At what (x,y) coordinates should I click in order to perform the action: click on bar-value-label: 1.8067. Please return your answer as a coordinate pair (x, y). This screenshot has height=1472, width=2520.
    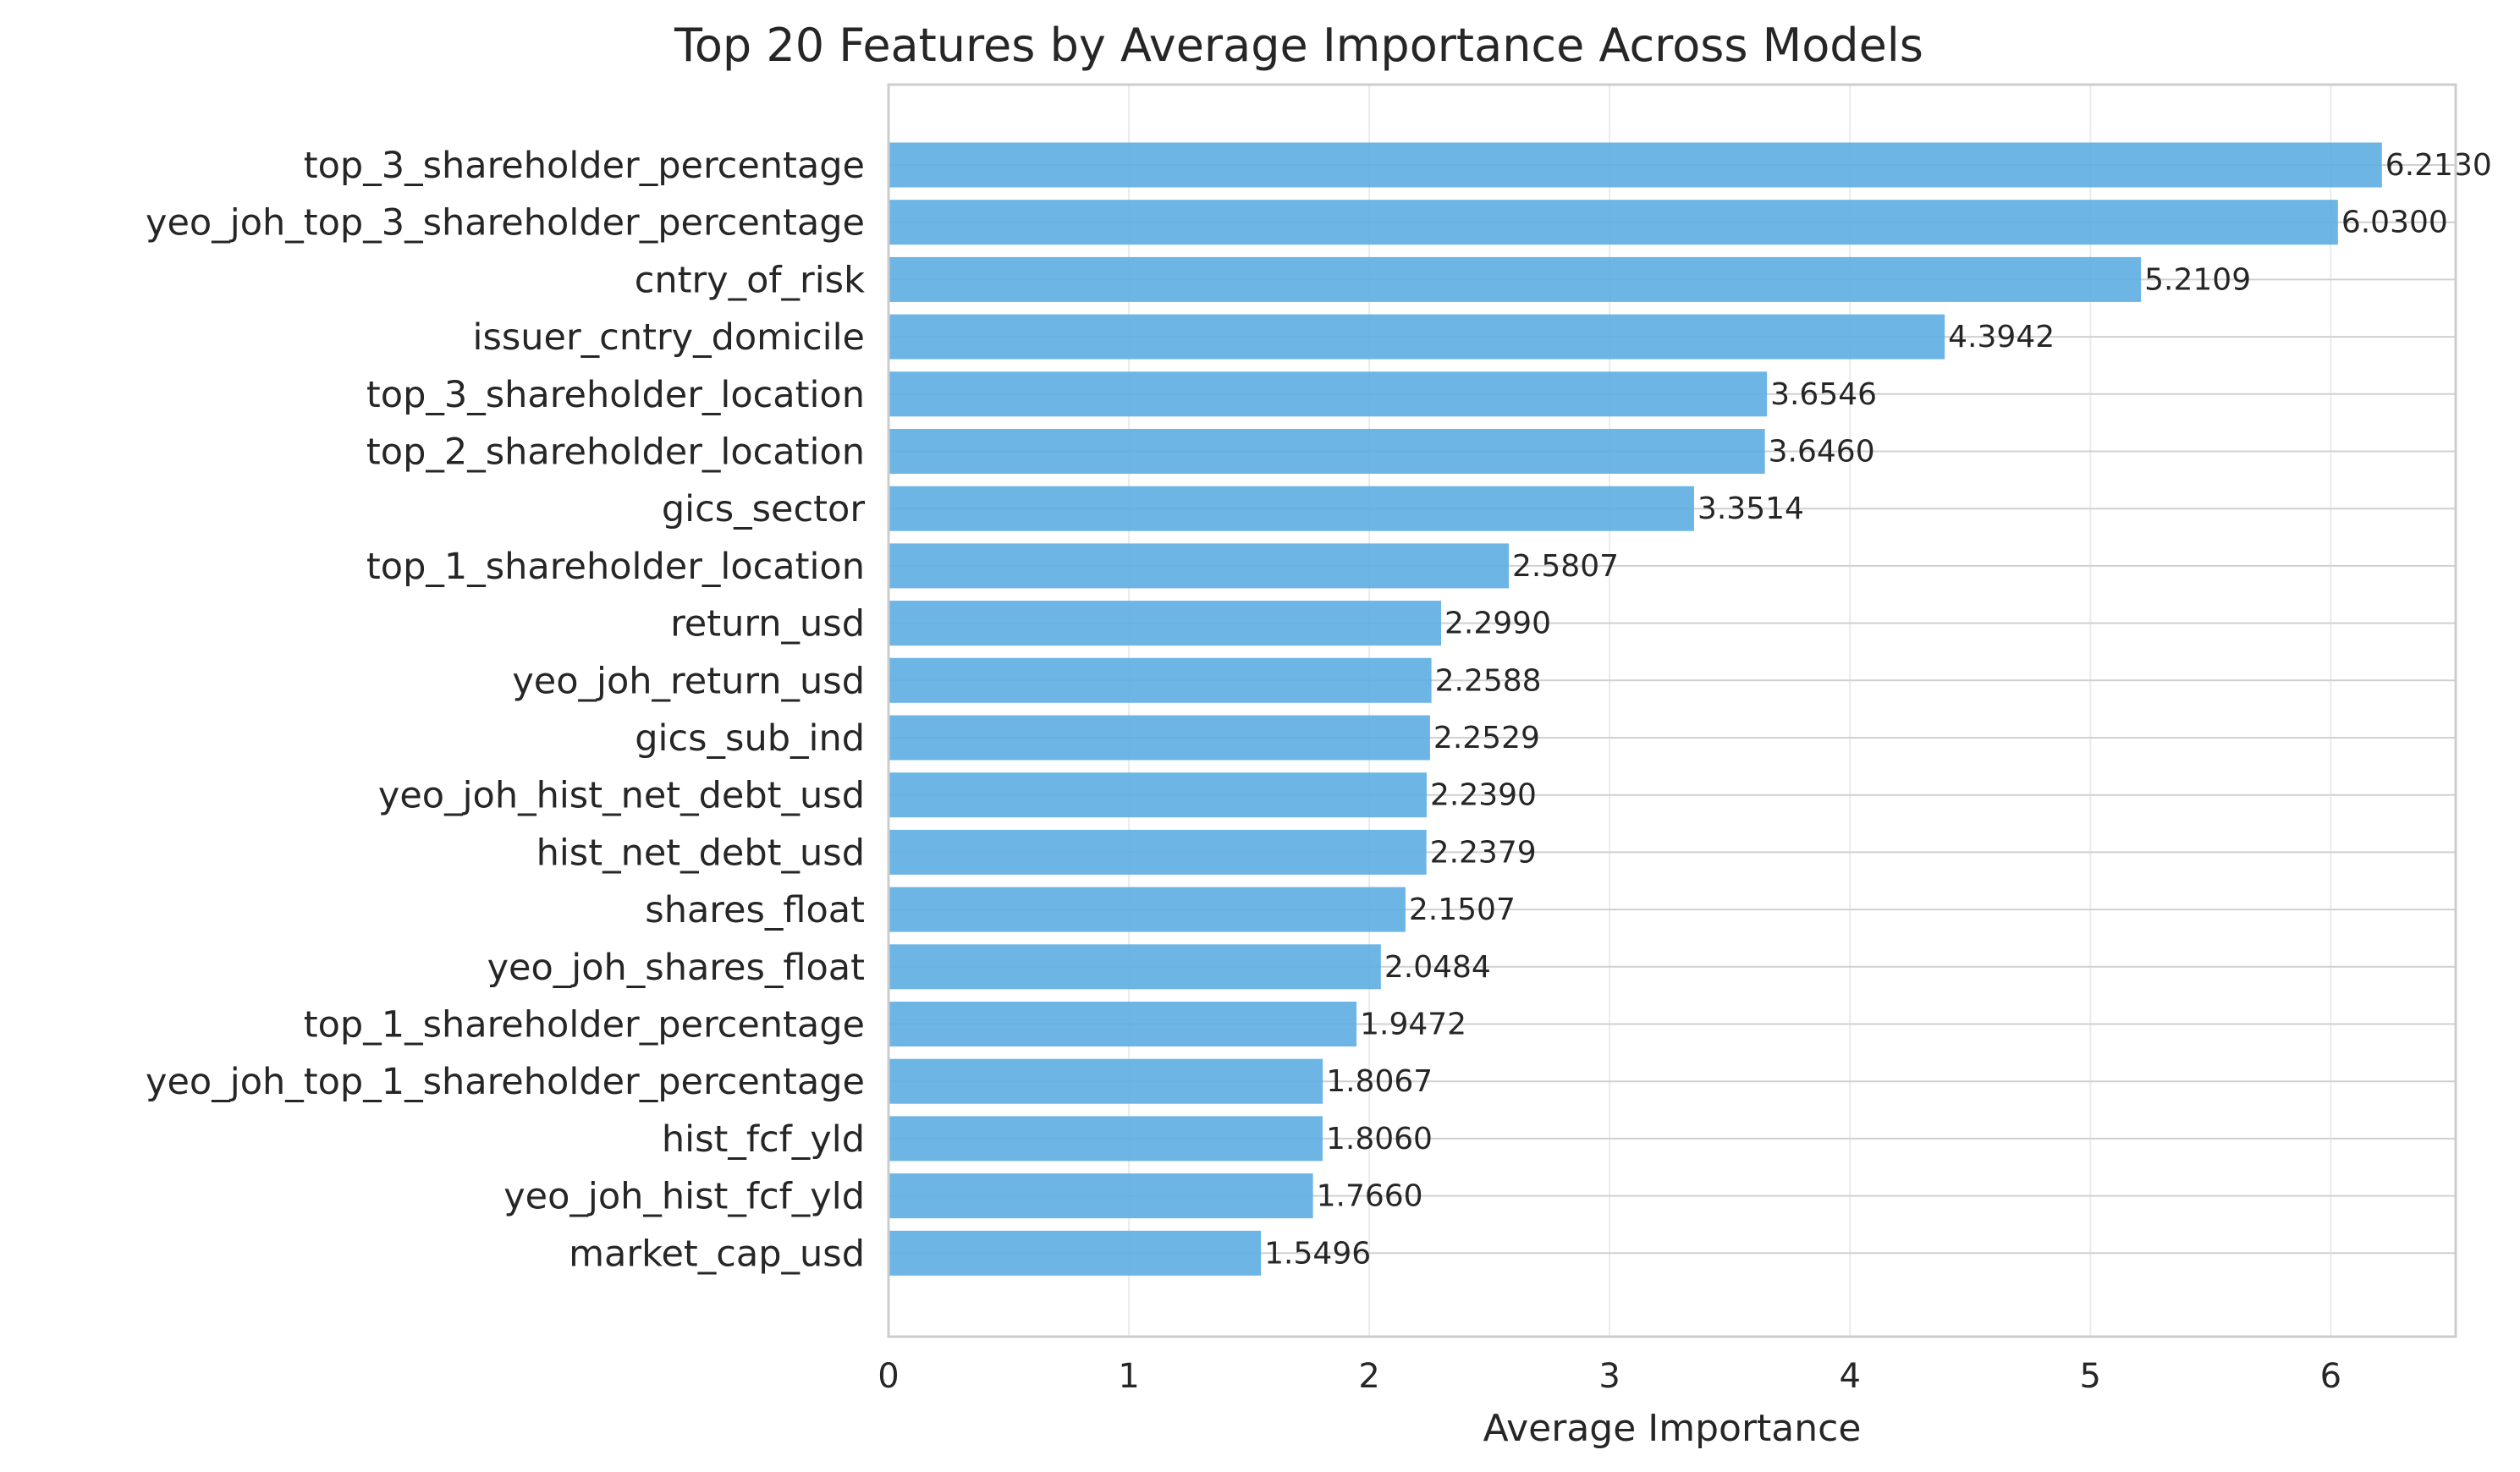
    Looking at the image, I should click on (1379, 1081).